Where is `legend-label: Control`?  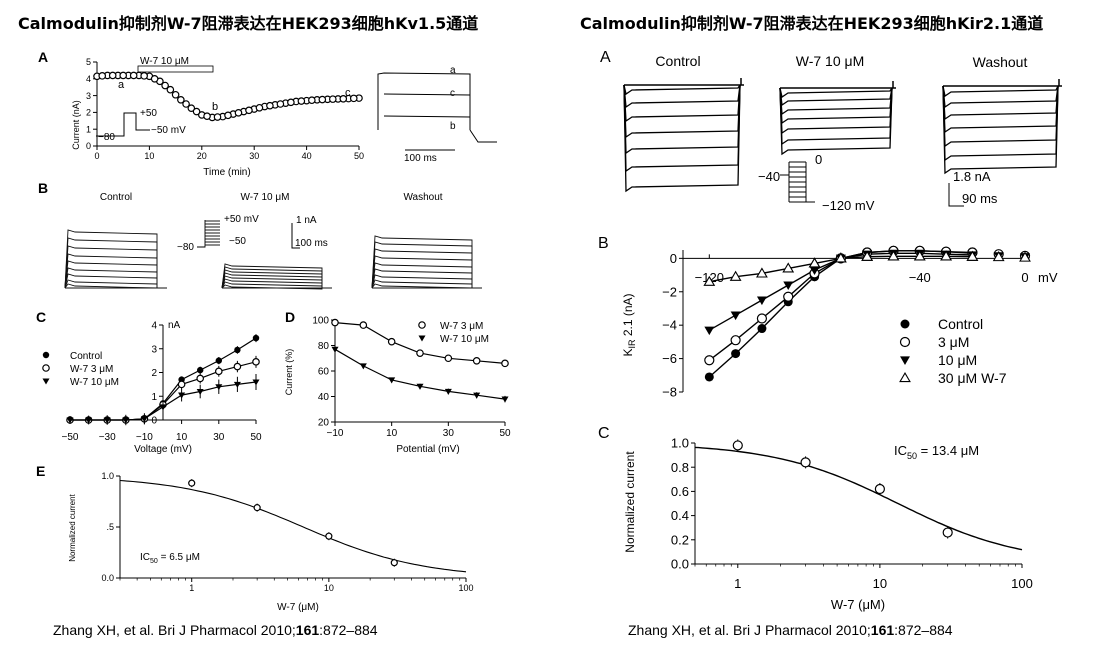
legend-label: Control is located at coordinates (960, 324).